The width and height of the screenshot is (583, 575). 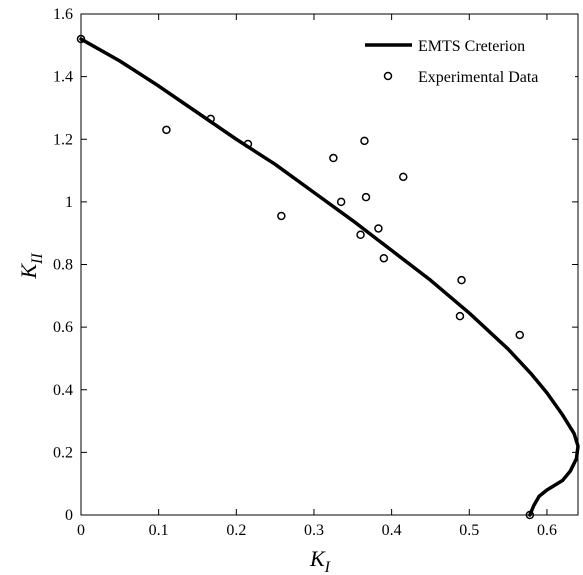 I want to click on legend: EMTS Creterion Experimental Data, so click(x=465, y=61).